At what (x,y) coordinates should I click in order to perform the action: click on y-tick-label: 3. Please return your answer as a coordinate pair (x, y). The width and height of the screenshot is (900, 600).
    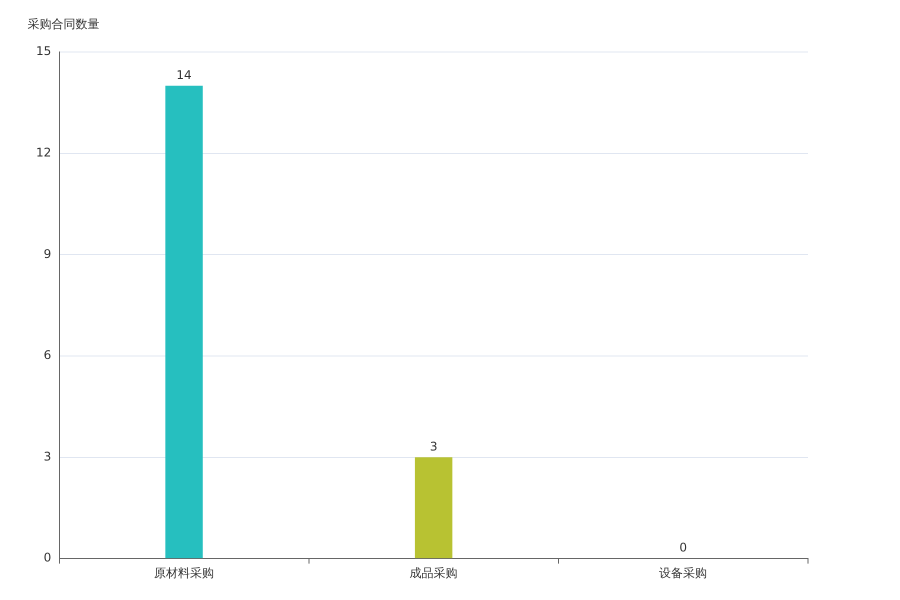
    Looking at the image, I should click on (48, 456).